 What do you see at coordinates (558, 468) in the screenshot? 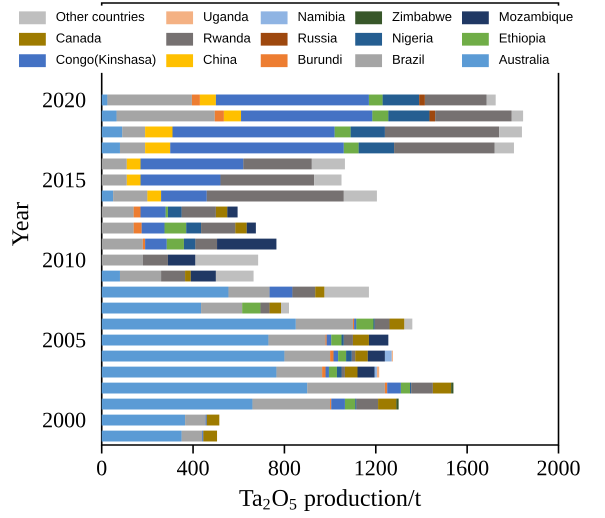
I see `x-tick-label: 2000` at bounding box center [558, 468].